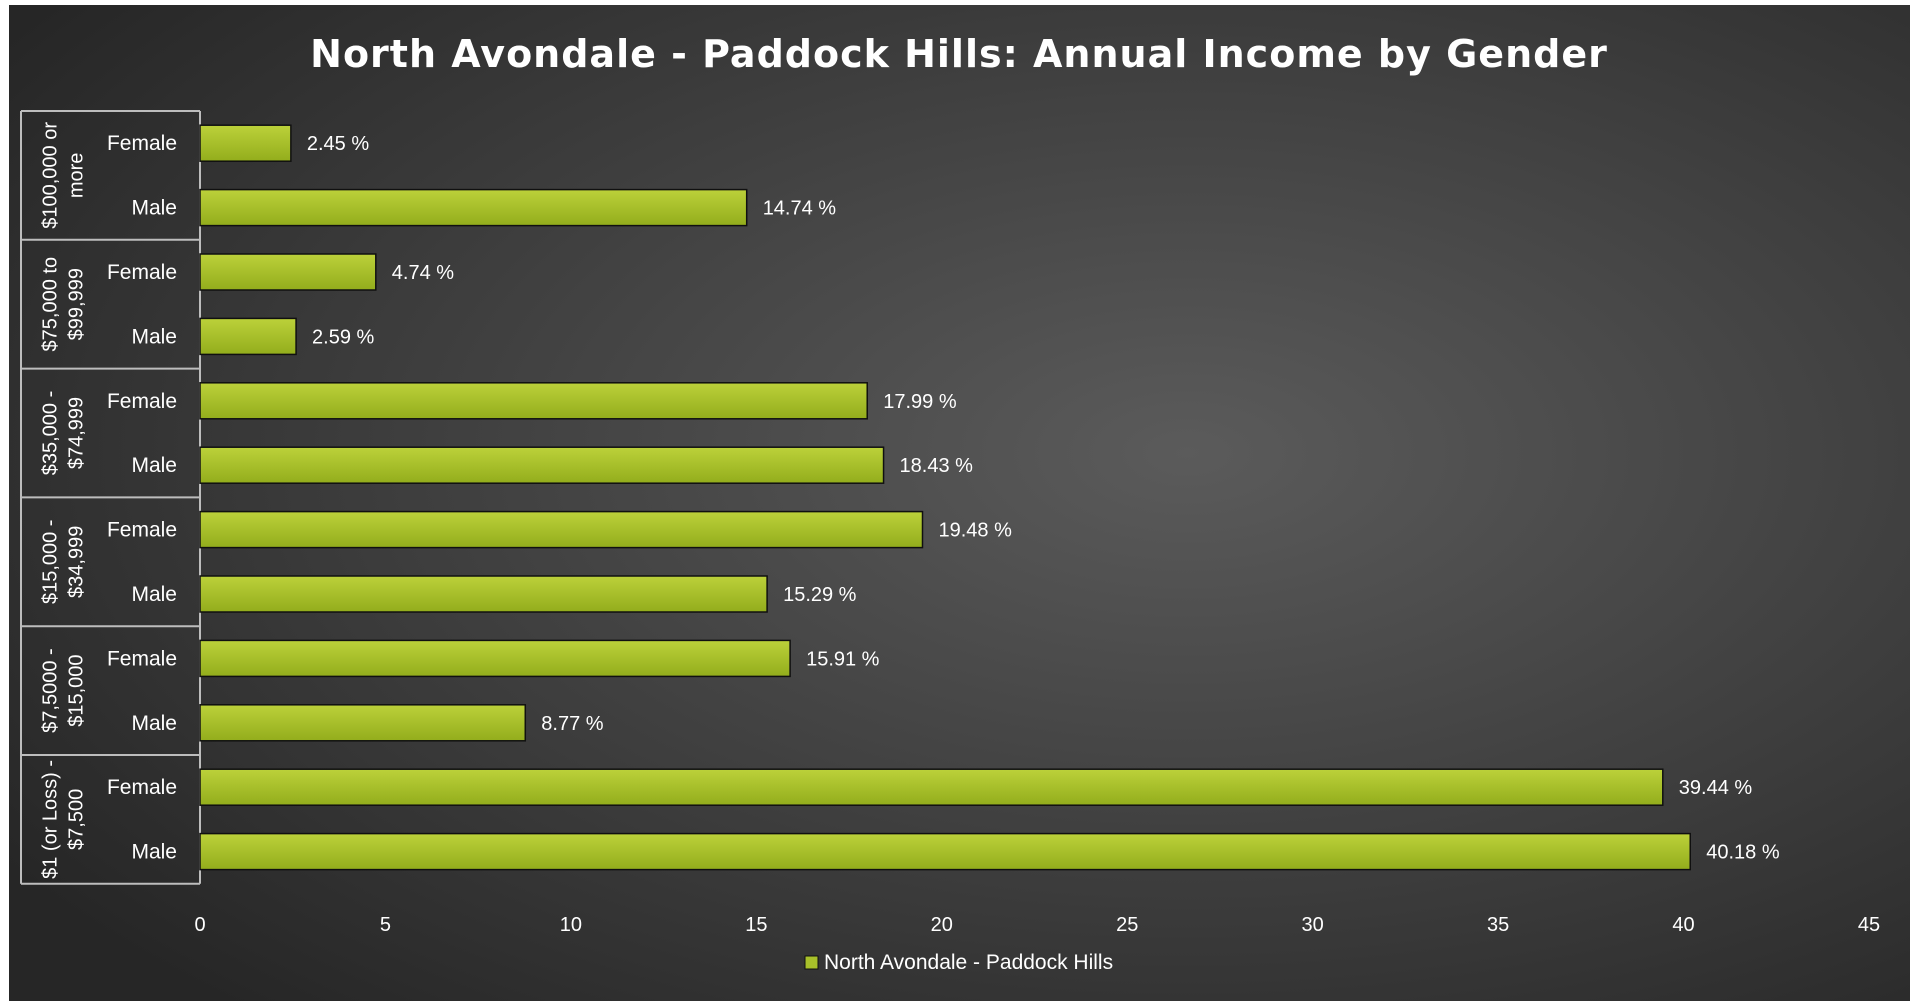  What do you see at coordinates (937, 466) in the screenshot?
I see `data-label: 18.43 %` at bounding box center [937, 466].